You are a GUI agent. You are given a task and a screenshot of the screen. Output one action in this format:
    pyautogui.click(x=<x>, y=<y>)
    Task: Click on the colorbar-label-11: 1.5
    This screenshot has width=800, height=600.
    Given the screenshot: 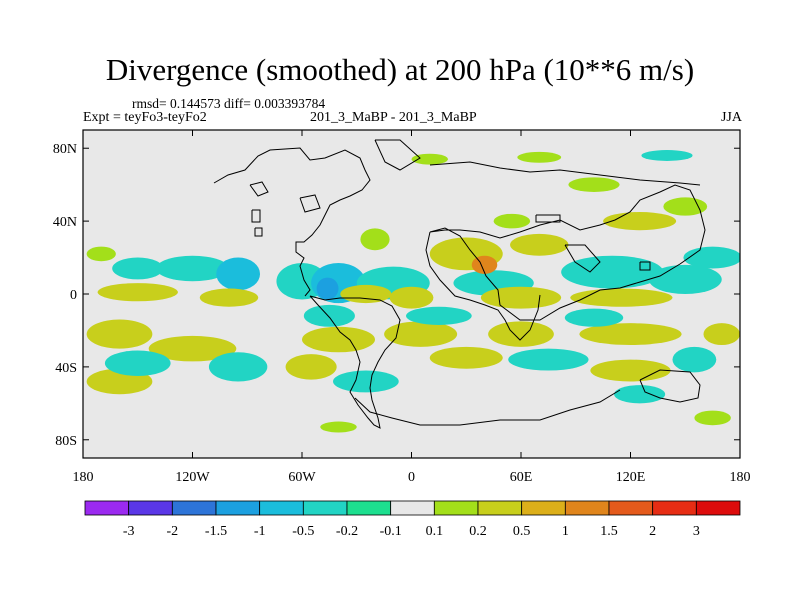 What is the action you would take?
    pyautogui.click(x=609, y=531)
    